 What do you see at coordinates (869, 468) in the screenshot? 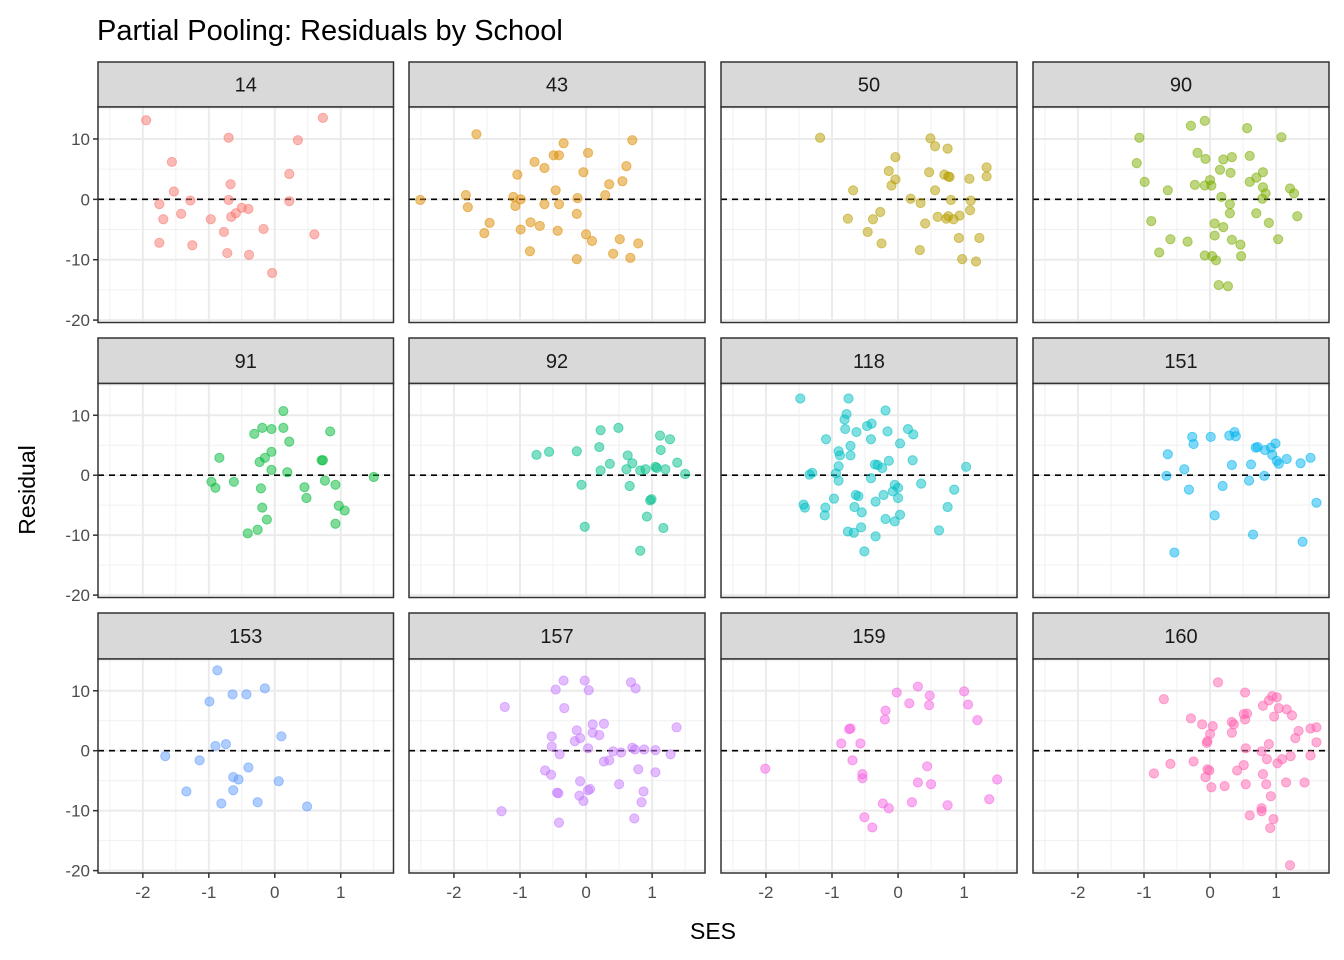
I see `facet-panel: 118` at bounding box center [869, 468].